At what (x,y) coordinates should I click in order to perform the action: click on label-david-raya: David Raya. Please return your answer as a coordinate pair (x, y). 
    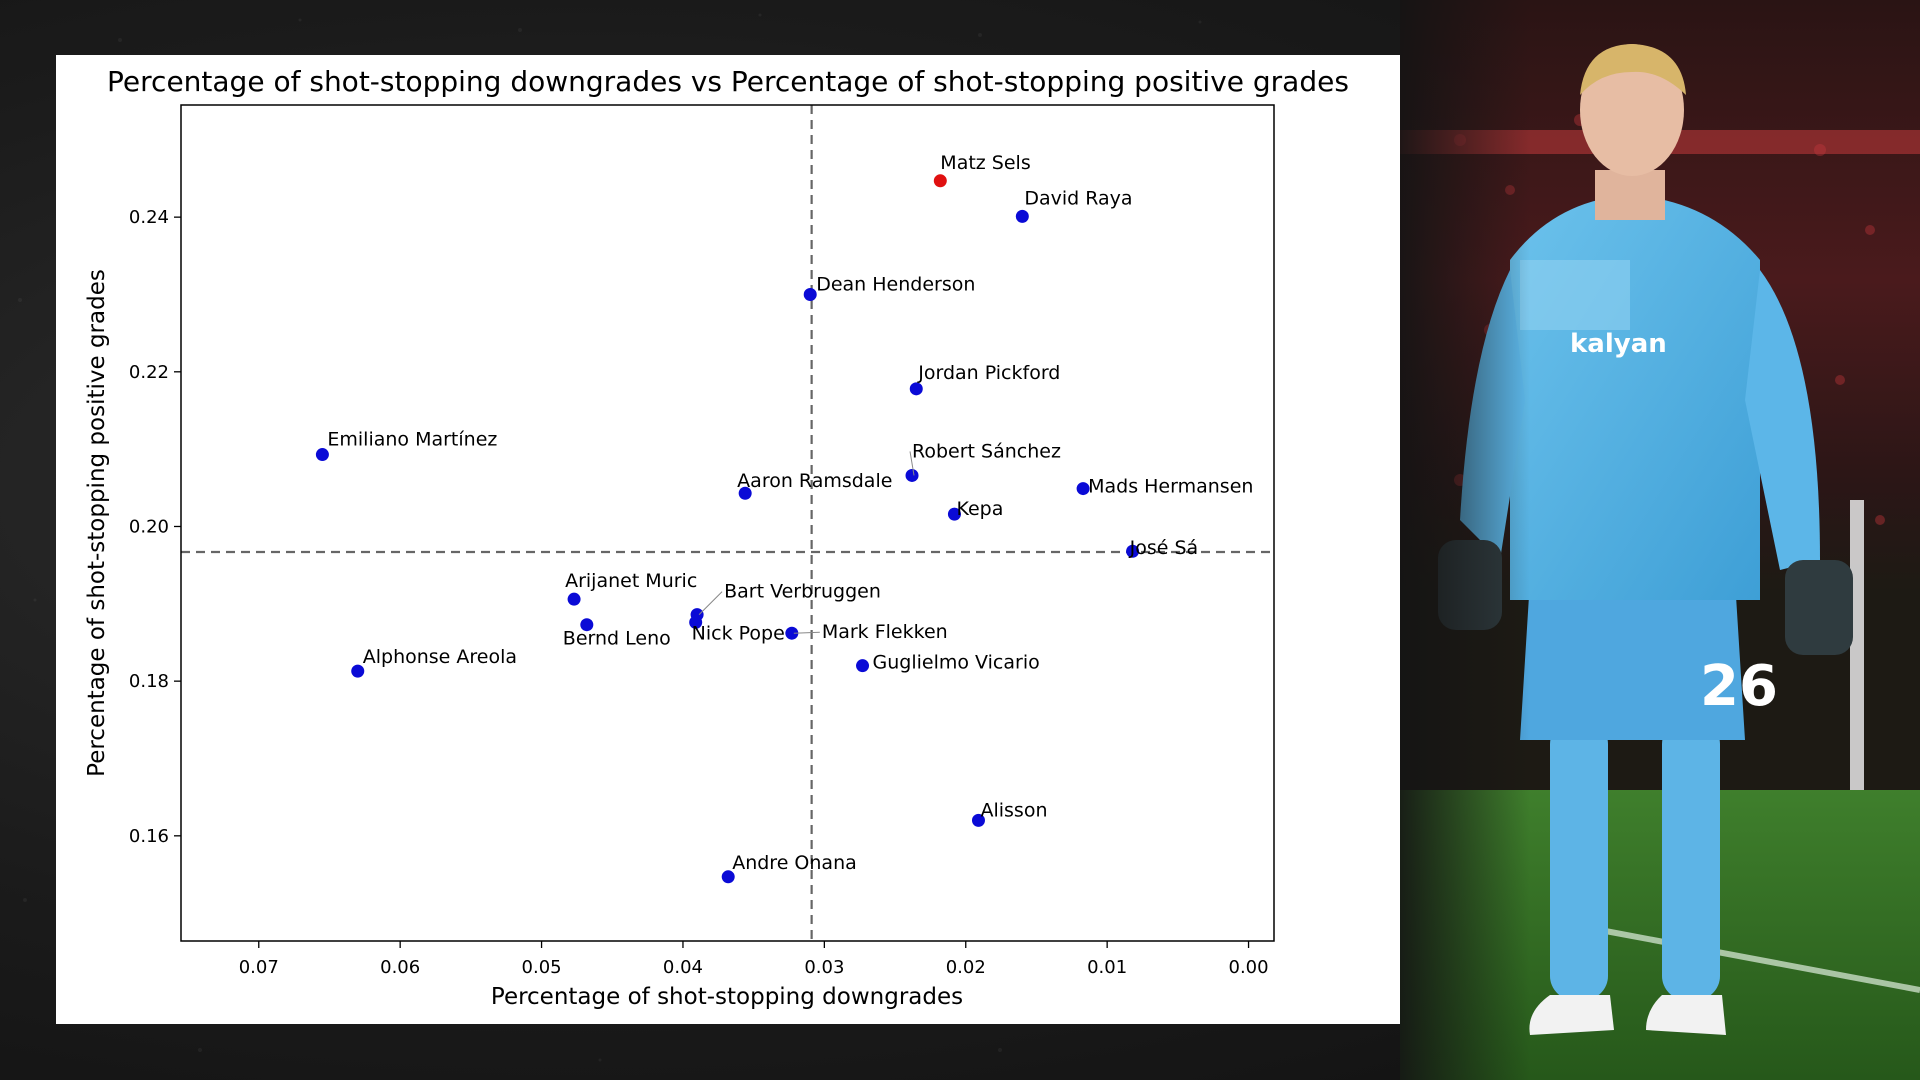
    Looking at the image, I should click on (1078, 198).